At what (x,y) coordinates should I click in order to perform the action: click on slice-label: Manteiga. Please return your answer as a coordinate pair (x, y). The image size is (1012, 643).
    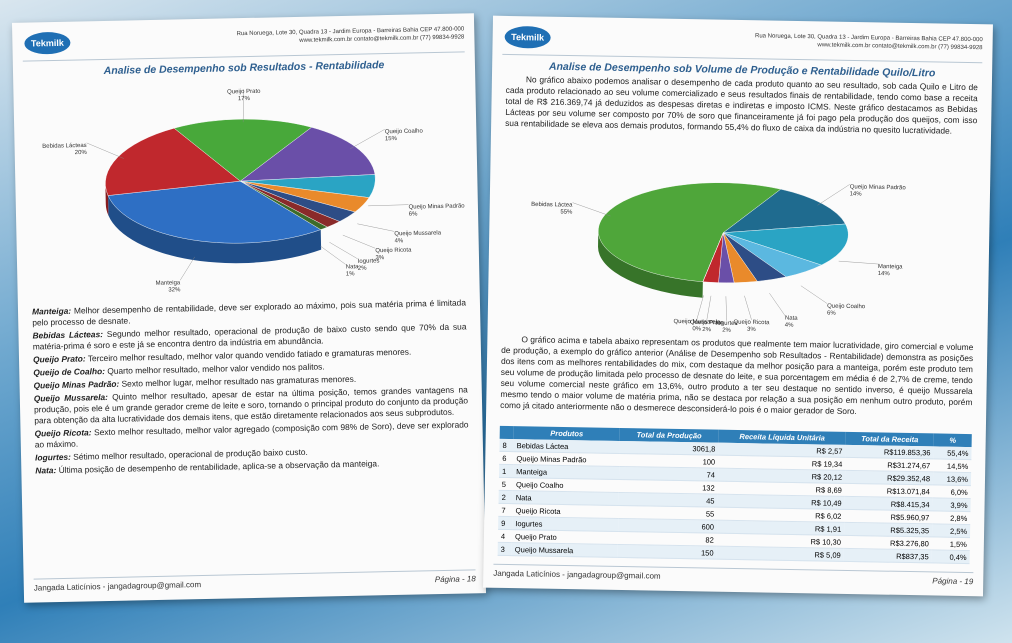
    Looking at the image, I should click on (890, 267).